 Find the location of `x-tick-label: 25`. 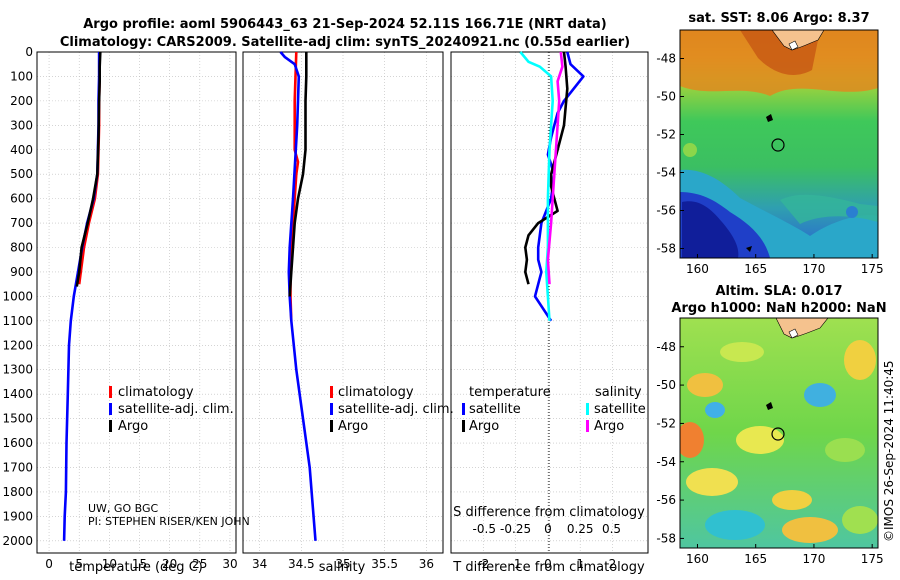

x-tick-label: 25 is located at coordinates (199, 564).